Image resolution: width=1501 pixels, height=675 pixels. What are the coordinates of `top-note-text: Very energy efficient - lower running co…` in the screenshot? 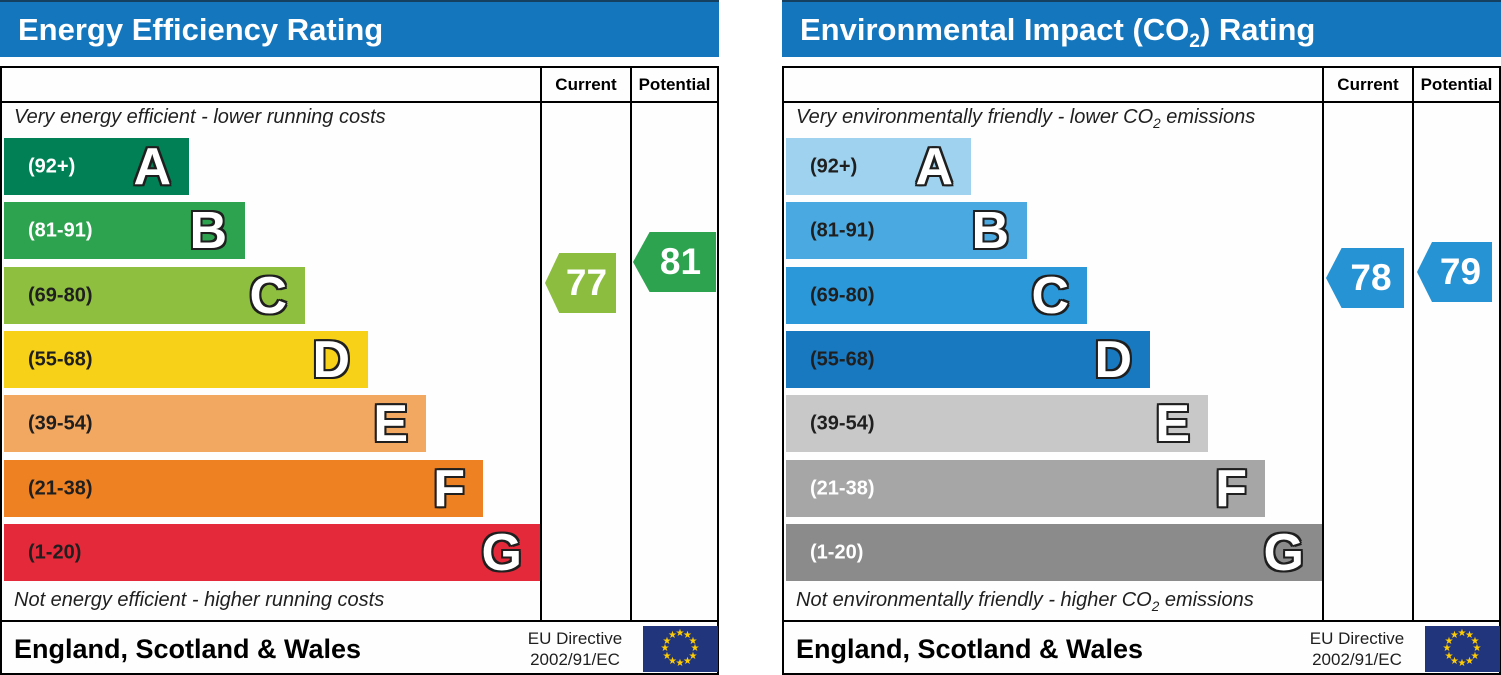 It's located at (200, 117).